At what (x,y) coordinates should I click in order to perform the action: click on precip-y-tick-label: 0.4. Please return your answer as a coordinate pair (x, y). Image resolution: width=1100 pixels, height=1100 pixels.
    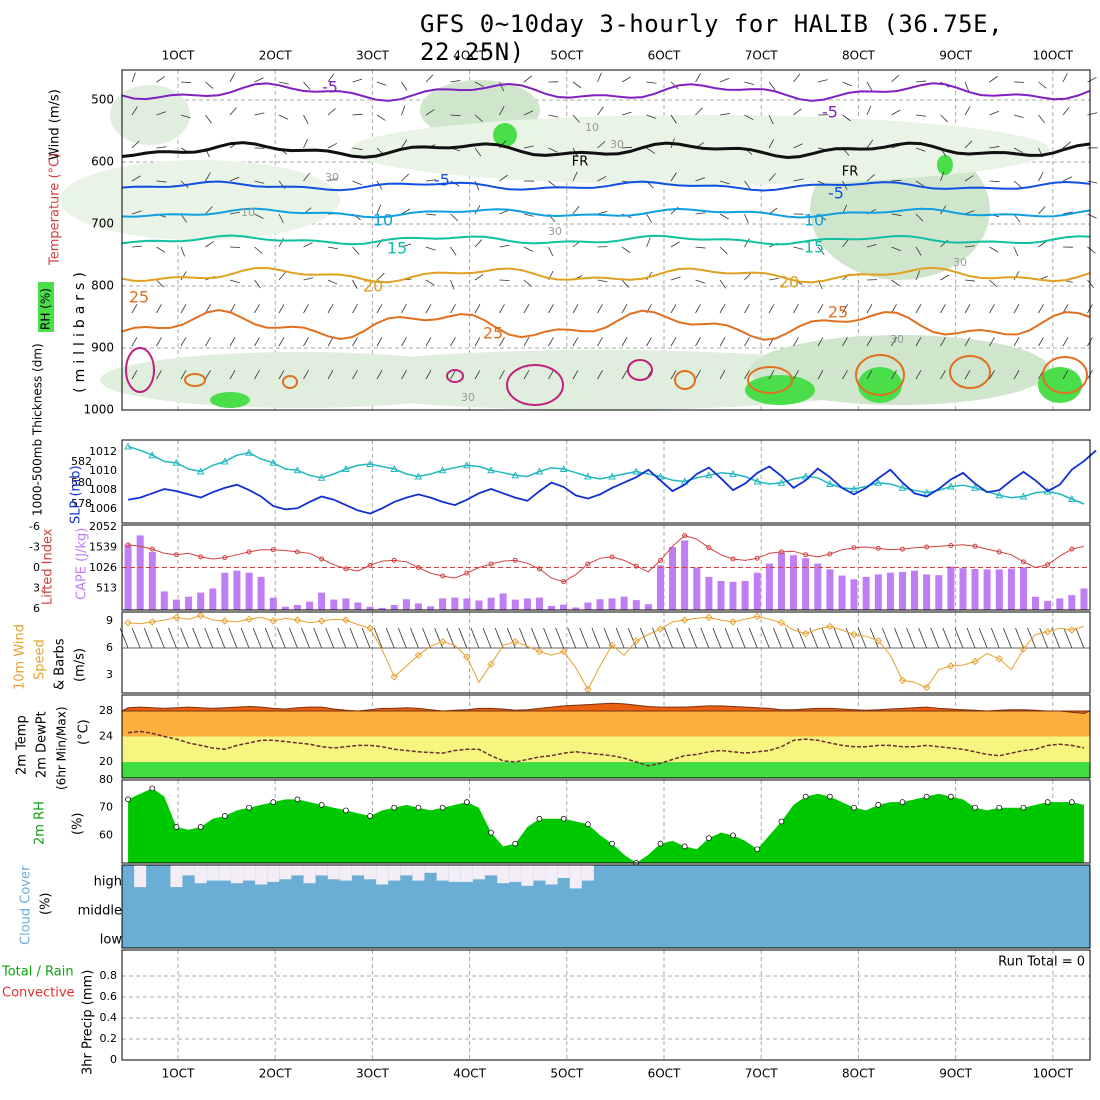
    Looking at the image, I should click on (109, 1017).